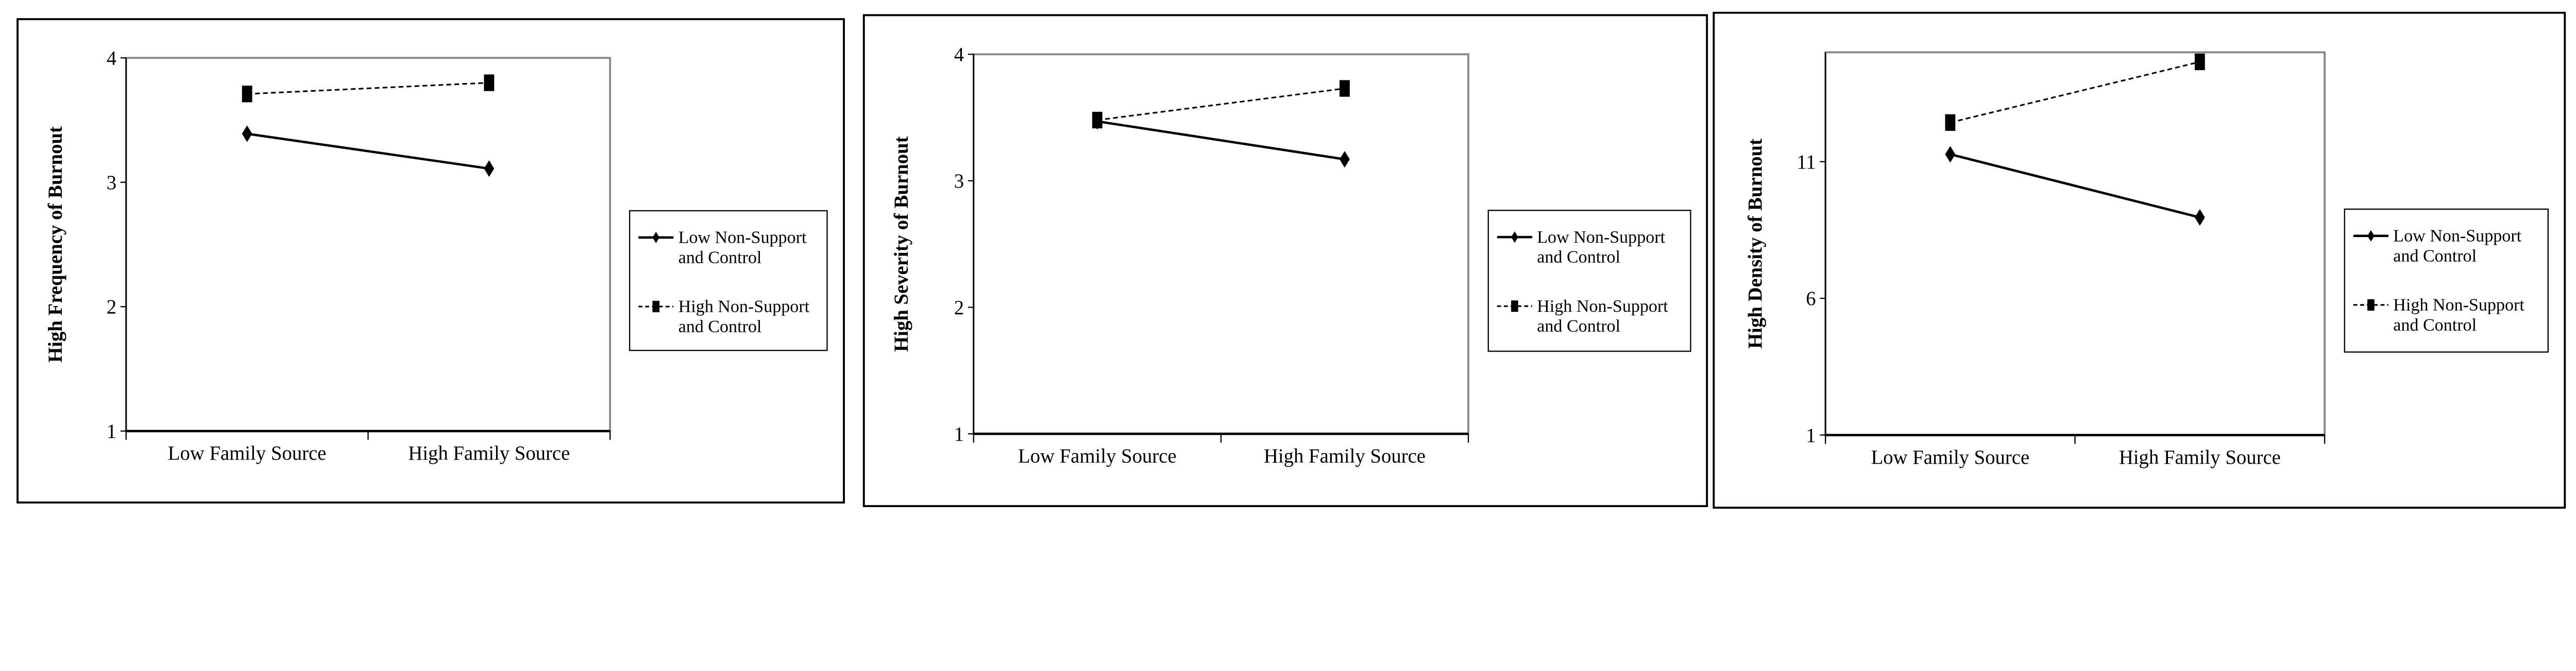 The width and height of the screenshot is (2576, 671). I want to click on y-axis-label: High Density of Burnout, so click(1755, 244).